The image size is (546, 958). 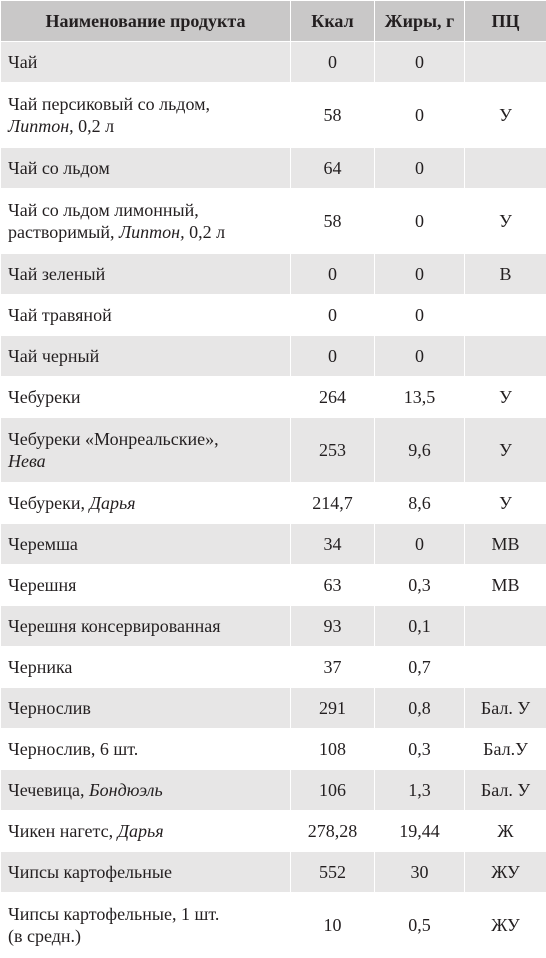 I want to click on product-name-part: Чай зеленый, so click(x=56, y=274).